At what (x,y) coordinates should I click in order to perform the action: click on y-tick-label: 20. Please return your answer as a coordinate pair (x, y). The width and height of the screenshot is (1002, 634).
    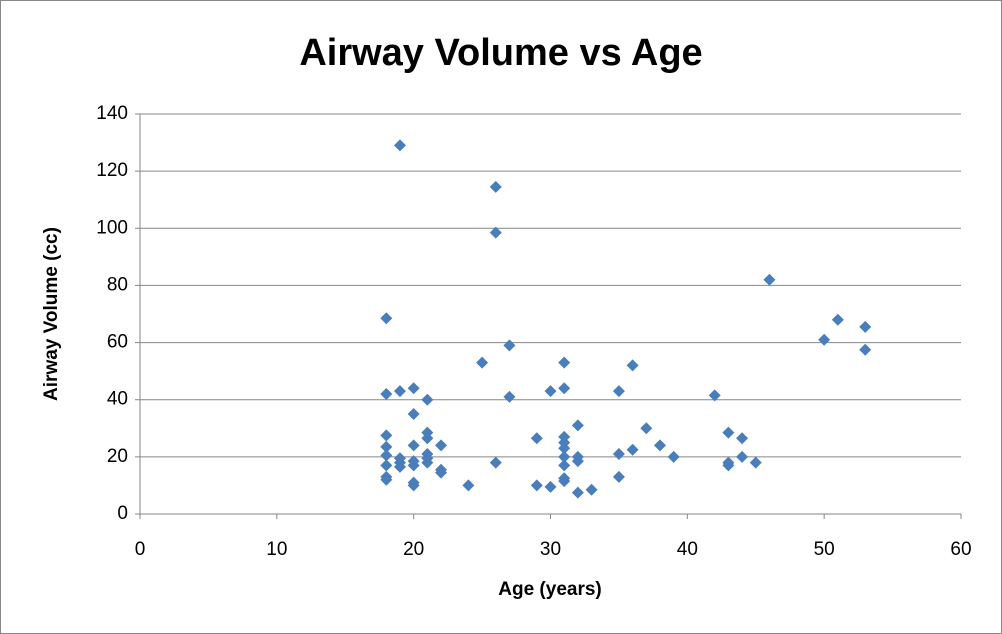
    Looking at the image, I should click on (117, 456).